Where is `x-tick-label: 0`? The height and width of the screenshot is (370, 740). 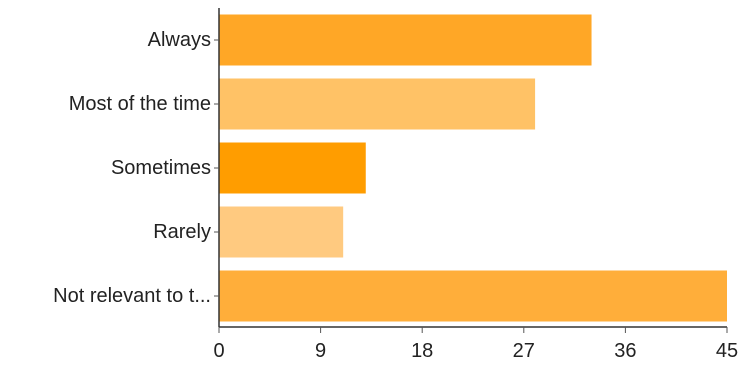
x-tick-label: 0 is located at coordinates (218, 351).